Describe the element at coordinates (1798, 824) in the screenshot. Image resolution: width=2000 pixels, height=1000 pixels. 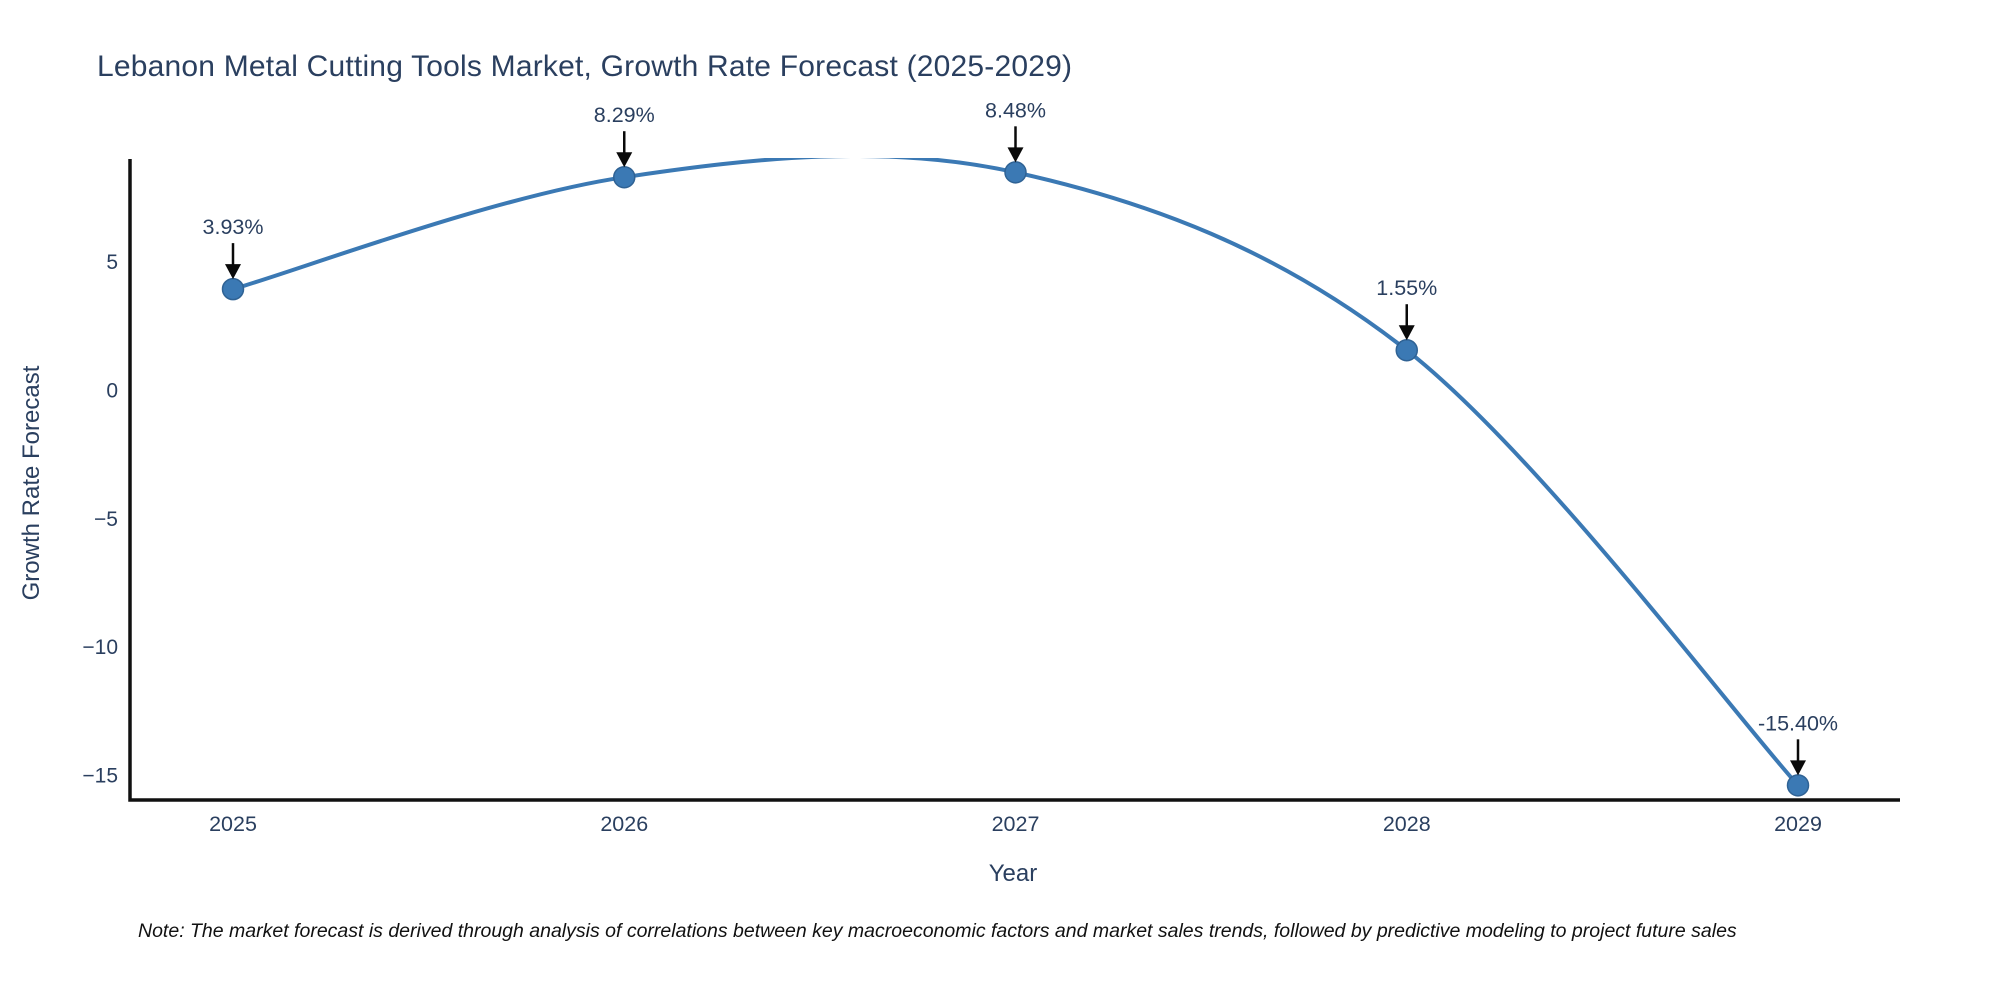
I see `x-tick-label: 2029` at that location.